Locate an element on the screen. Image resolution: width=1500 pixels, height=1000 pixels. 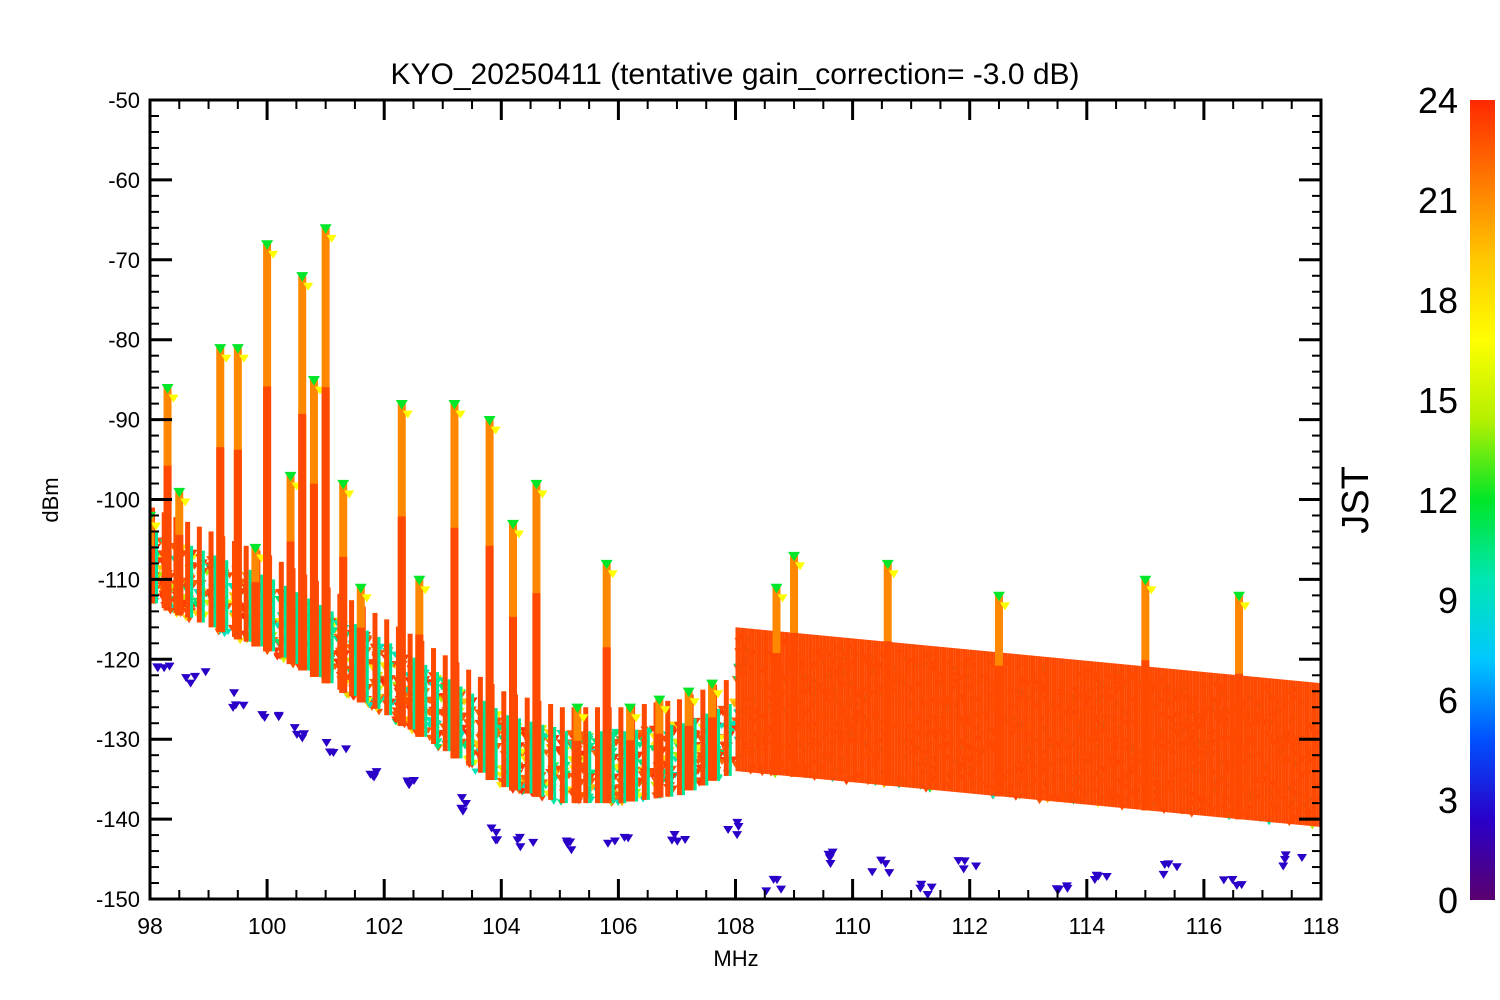
x-tick-label: 110 is located at coordinates (852, 926).